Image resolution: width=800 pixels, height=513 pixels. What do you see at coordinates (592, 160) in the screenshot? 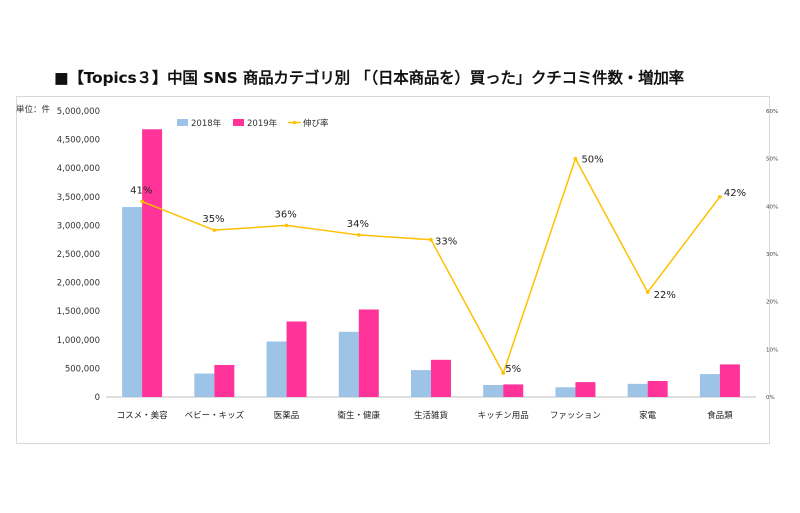
I see `growth-data-label: 50%` at bounding box center [592, 160].